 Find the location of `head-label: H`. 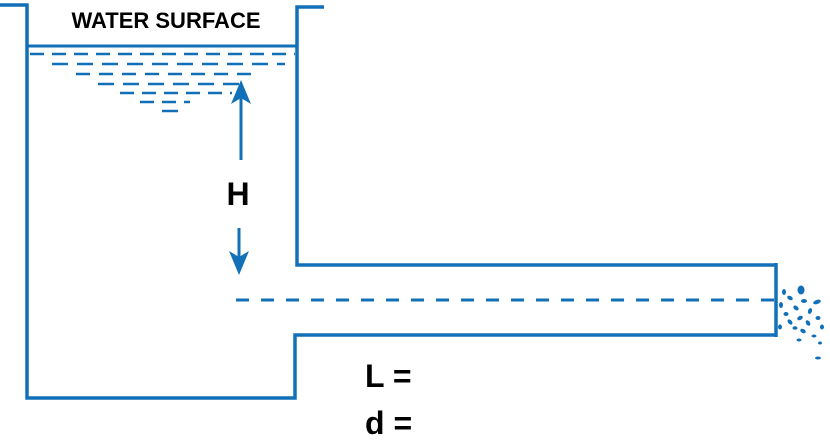

head-label: H is located at coordinates (237, 194).